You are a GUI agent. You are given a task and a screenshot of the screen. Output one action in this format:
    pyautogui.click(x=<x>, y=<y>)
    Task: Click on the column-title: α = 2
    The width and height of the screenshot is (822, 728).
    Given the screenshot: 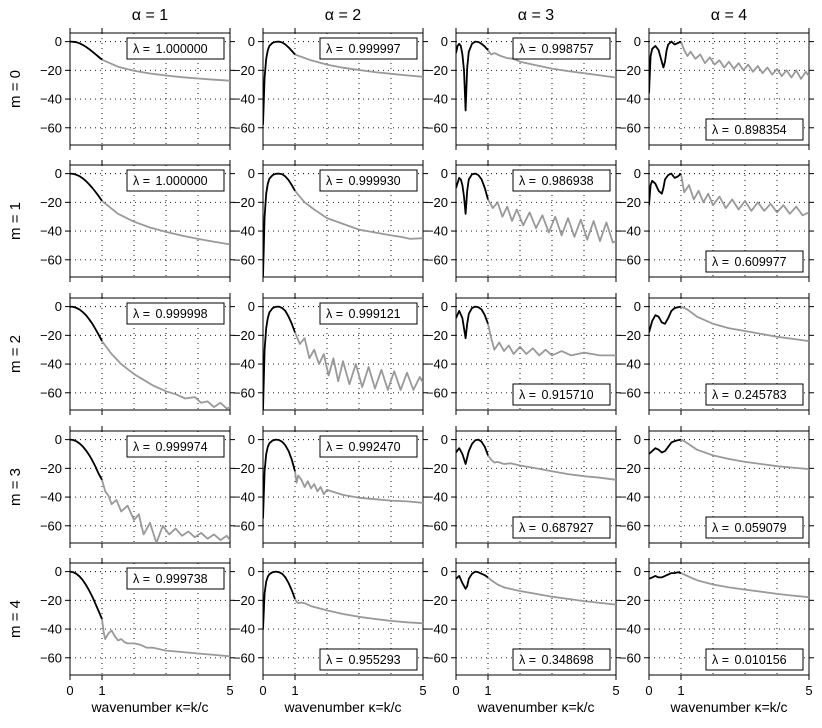 What is the action you would take?
    pyautogui.click(x=343, y=15)
    